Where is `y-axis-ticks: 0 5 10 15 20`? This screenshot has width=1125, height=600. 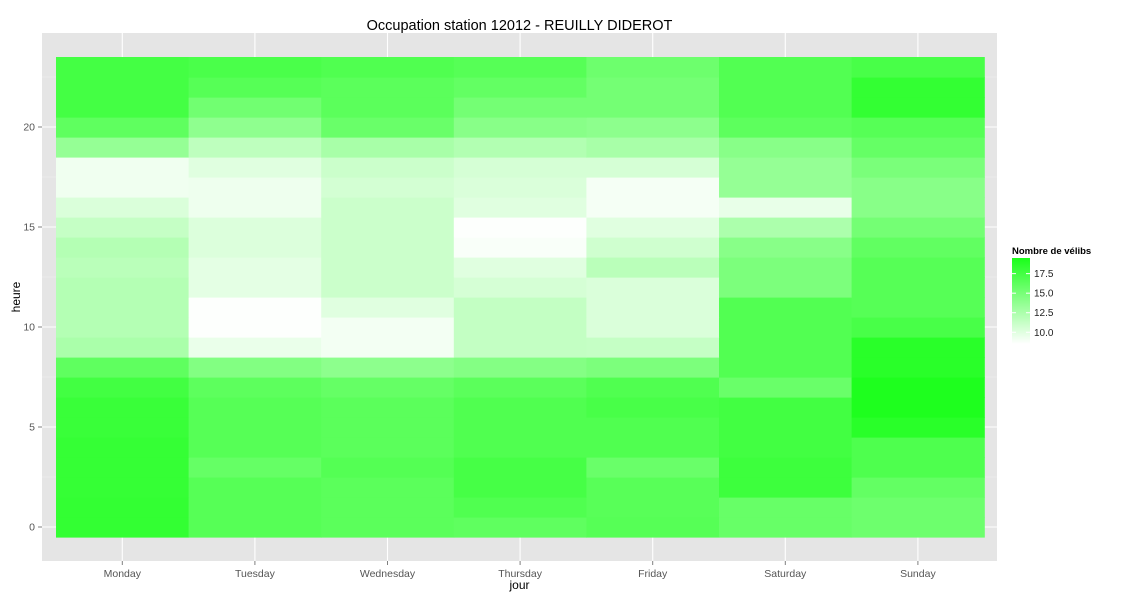 y-axis-ticks: 0 5 10 15 20 is located at coordinates (32, 328).